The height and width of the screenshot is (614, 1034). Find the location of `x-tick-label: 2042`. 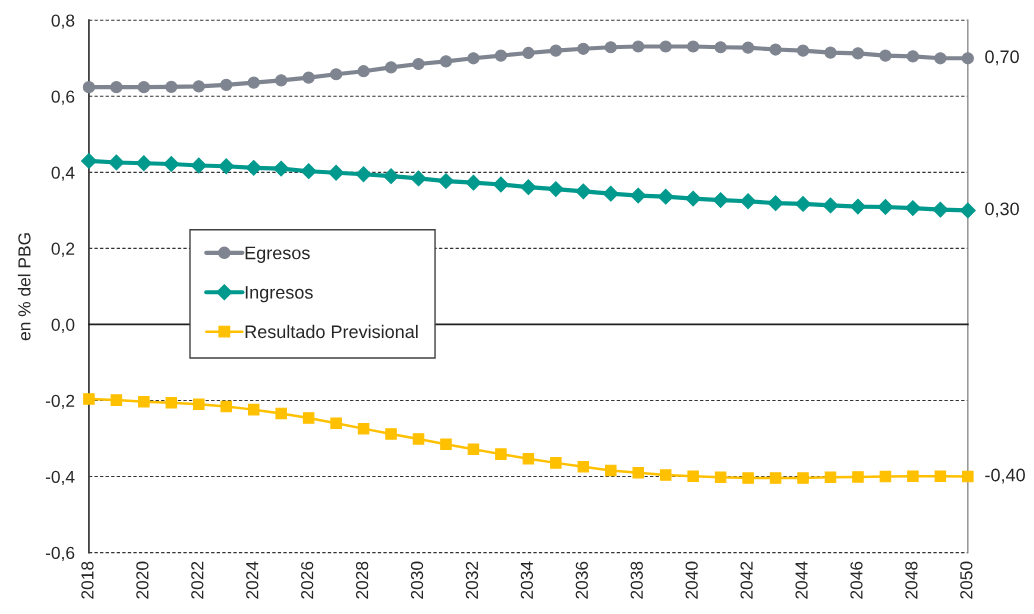

x-tick-label: 2042 is located at coordinates (746, 580).